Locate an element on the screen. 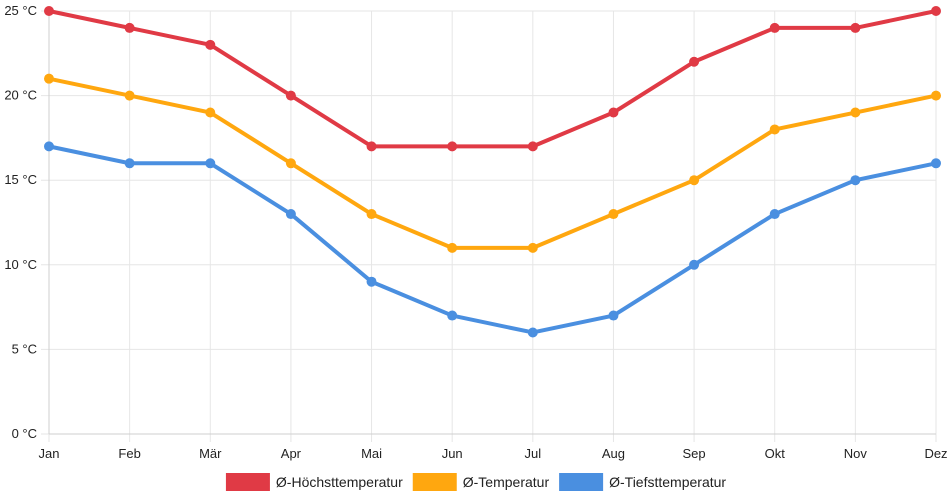  legend-label: Ø-Temperatur is located at coordinates (506, 482).